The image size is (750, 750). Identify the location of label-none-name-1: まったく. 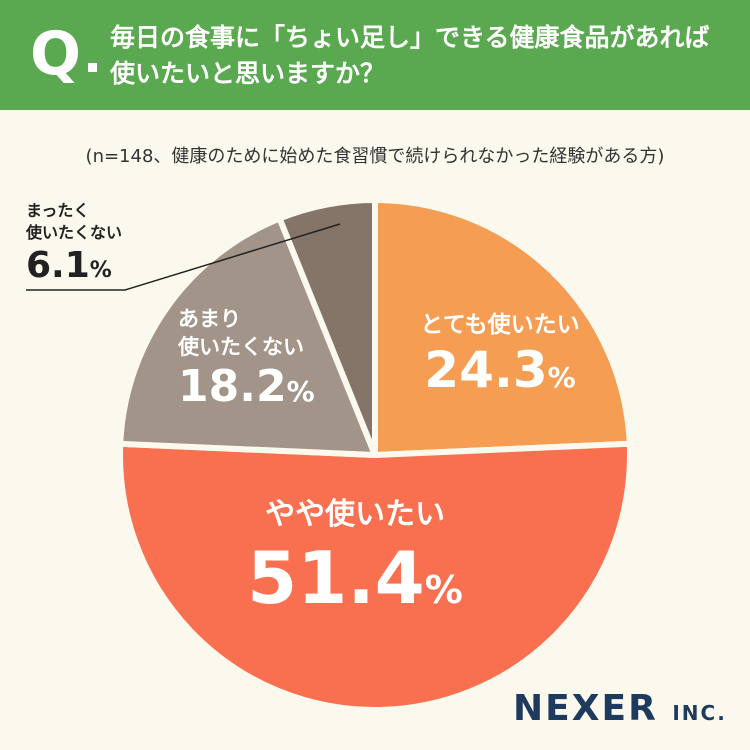
(58, 210).